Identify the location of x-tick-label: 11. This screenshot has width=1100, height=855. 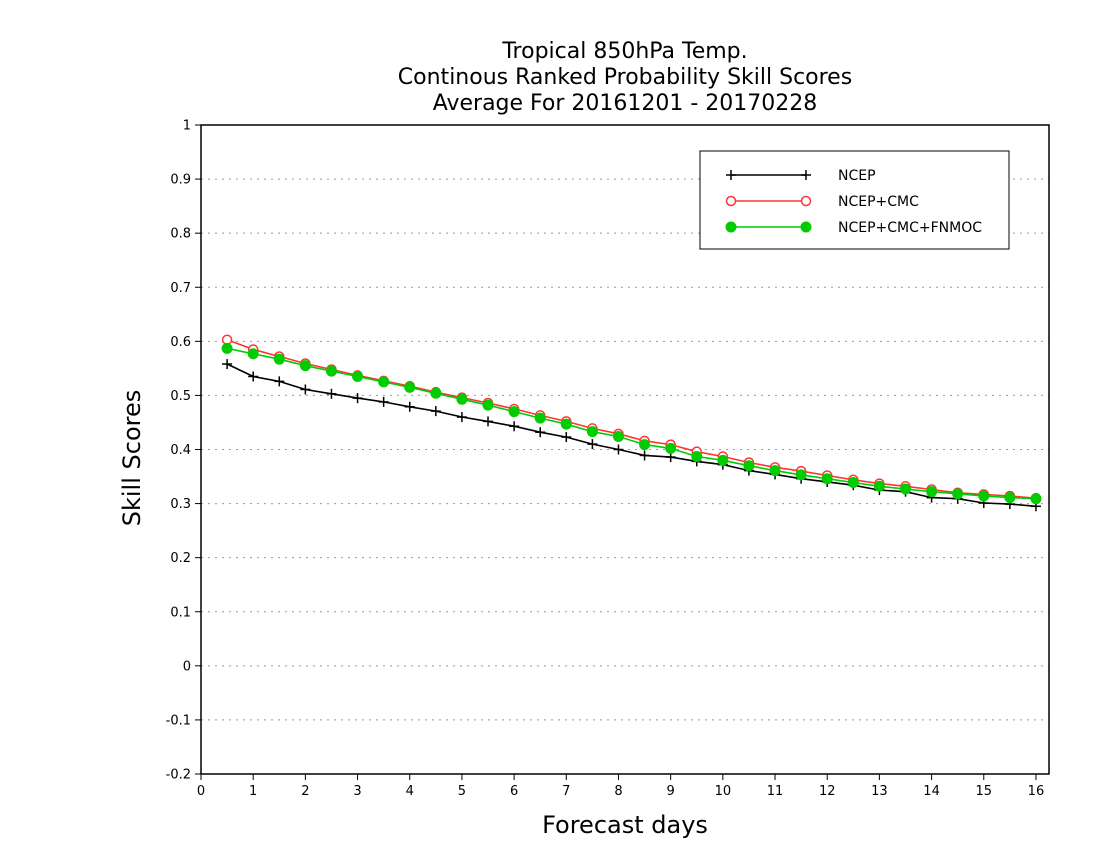
(775, 791).